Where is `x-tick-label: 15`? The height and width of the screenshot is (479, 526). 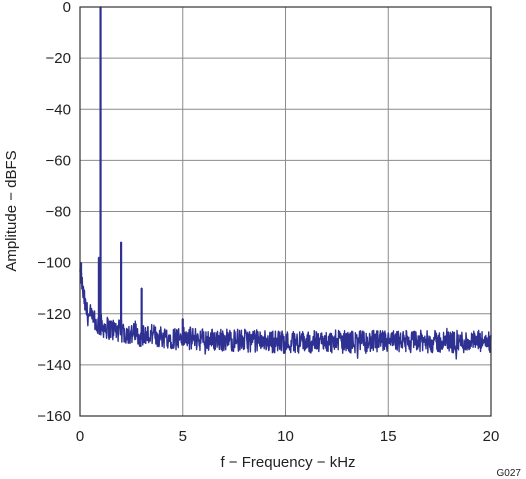 x-tick-label: 15 is located at coordinates (388, 436).